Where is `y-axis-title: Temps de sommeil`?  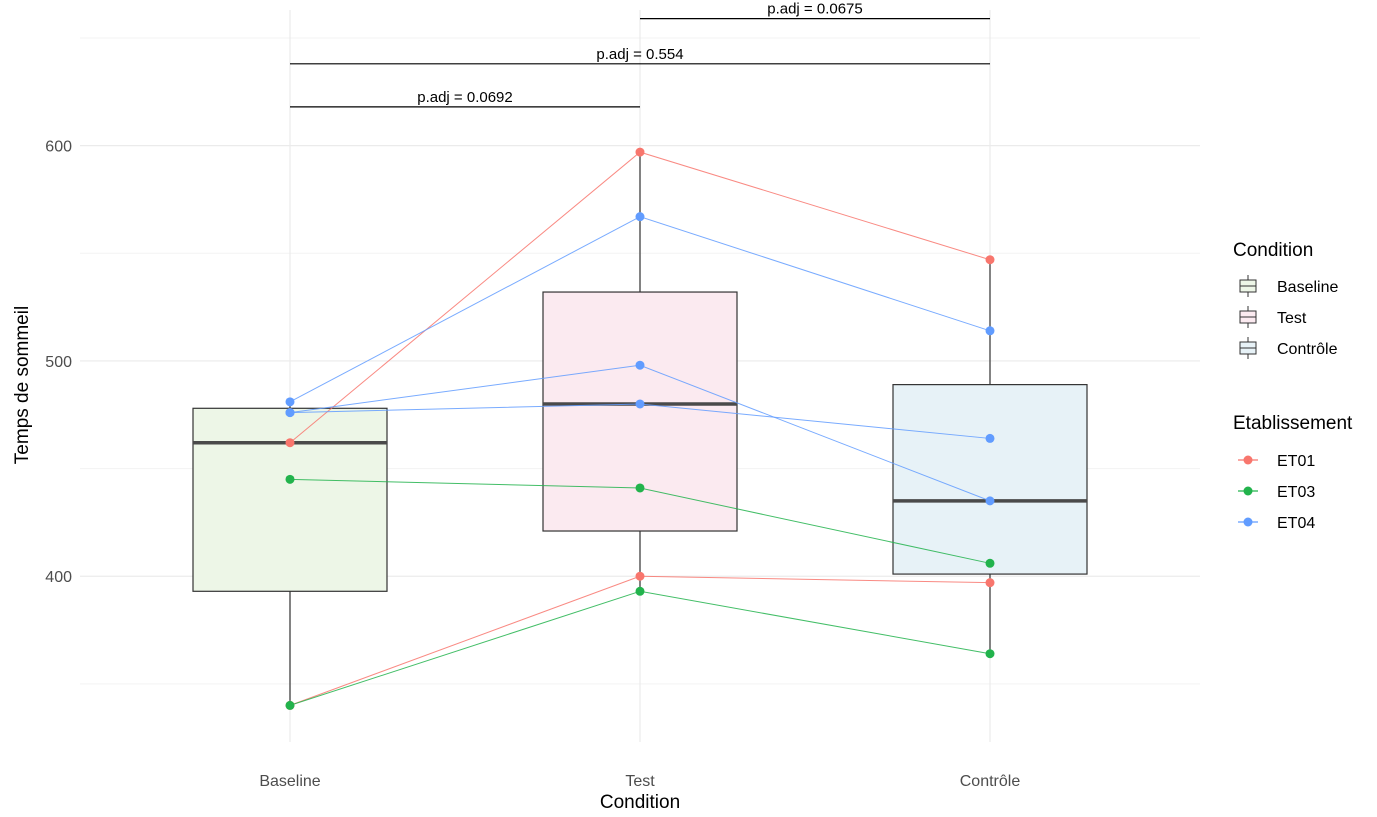 y-axis-title: Temps de sommeil is located at coordinates (22, 385).